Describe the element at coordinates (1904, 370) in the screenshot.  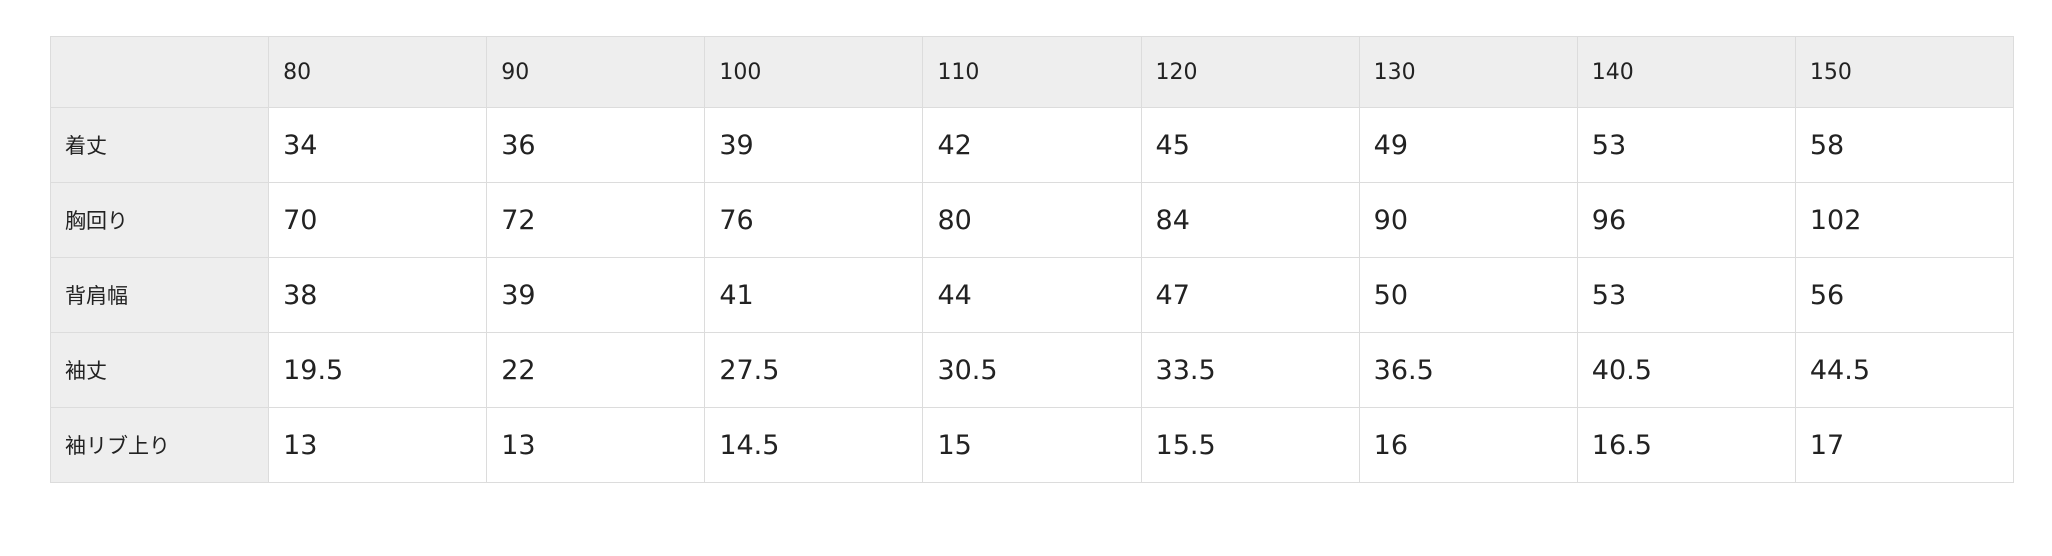
I see `table-cell: 44.5` at that location.